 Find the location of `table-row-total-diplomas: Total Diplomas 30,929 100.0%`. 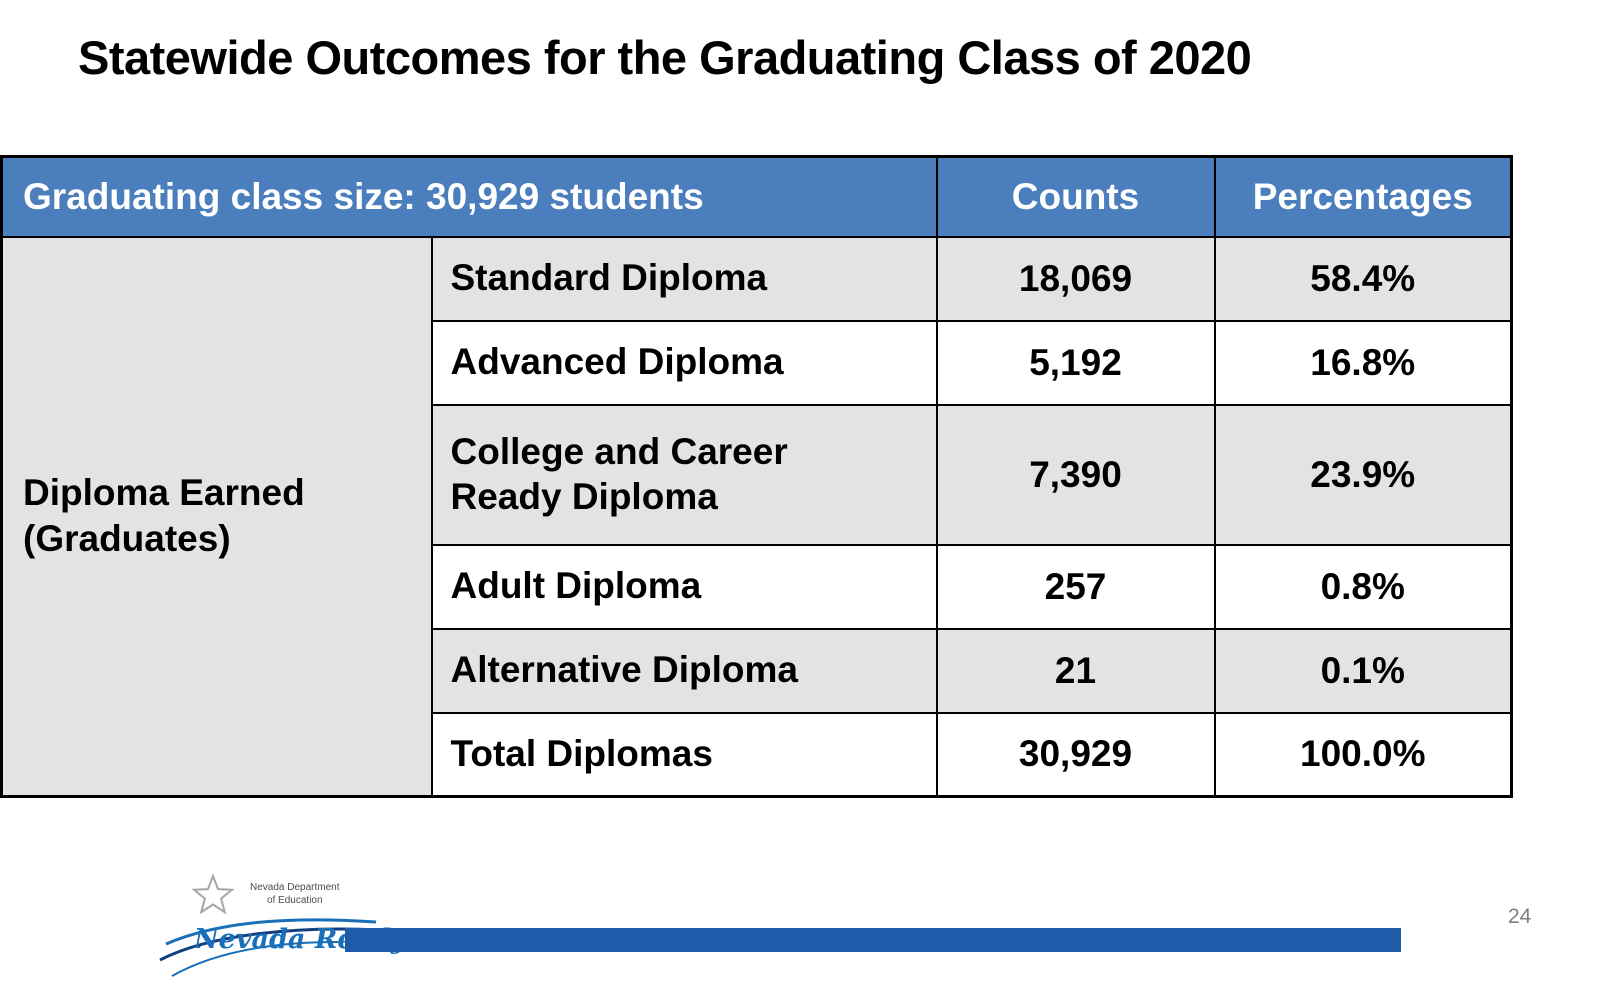

table-row-total-diplomas: Total Diplomas 30,929 100.0% is located at coordinates (757, 754).